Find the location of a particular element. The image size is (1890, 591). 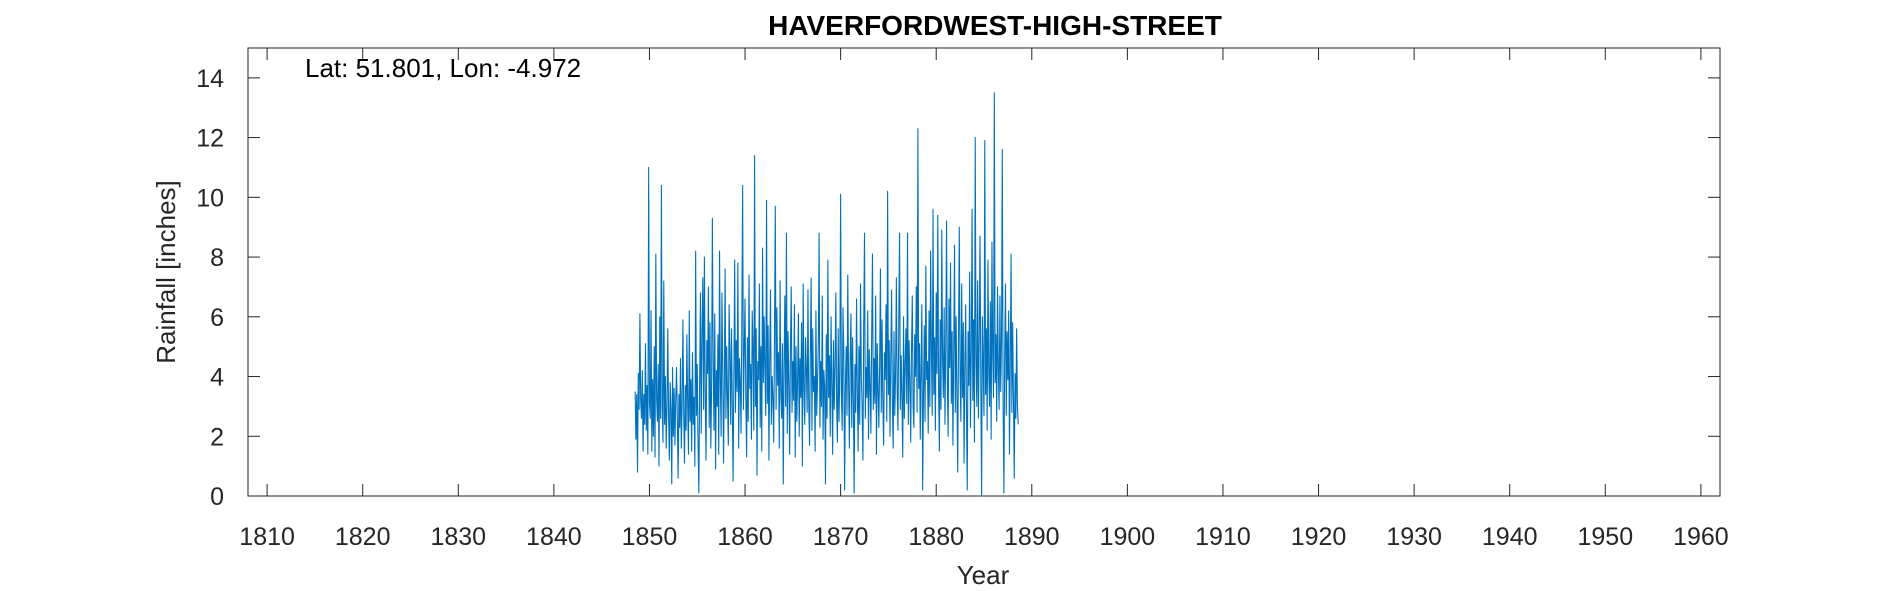

x-tick-label: 1910 is located at coordinates (1223, 537).